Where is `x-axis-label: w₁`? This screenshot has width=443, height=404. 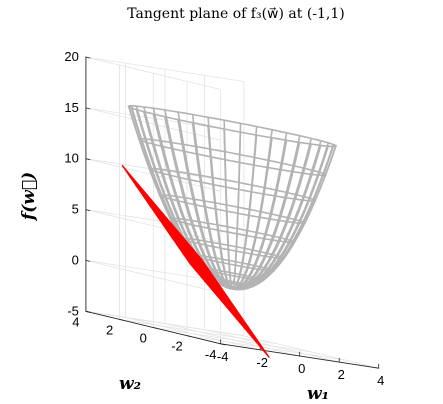 x-axis-label: w₁ is located at coordinates (318, 394).